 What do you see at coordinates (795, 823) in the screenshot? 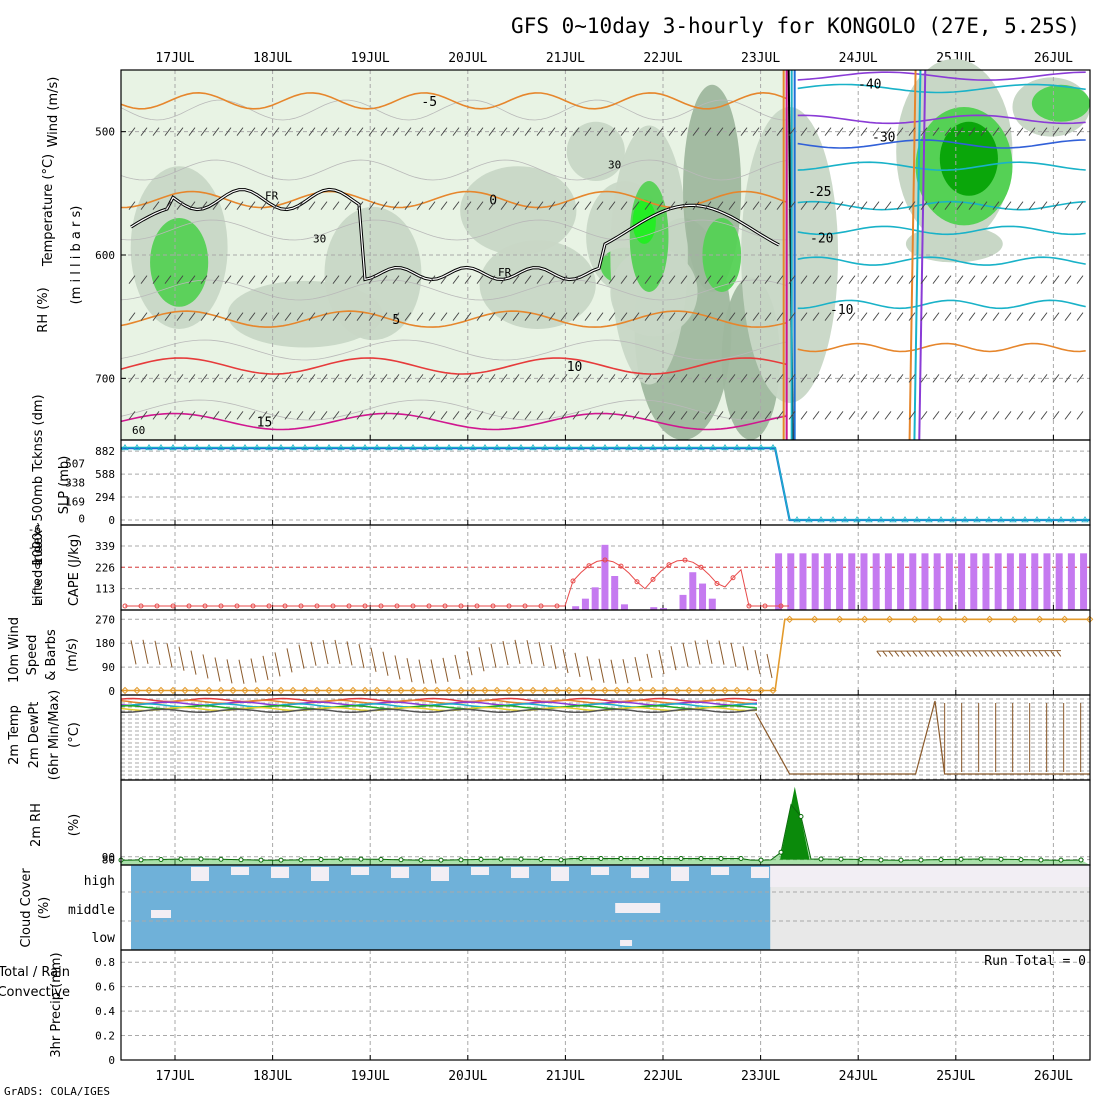
I see `rh2m-peak` at bounding box center [795, 823].